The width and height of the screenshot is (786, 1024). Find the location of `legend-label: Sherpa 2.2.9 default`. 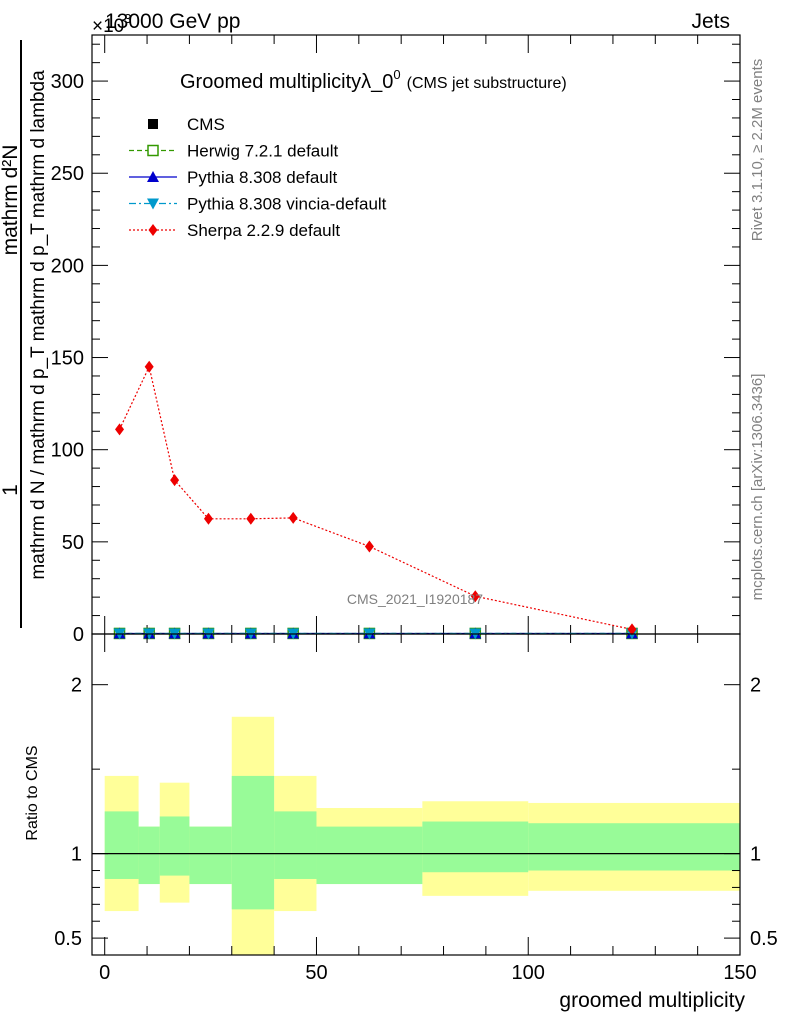

legend-label: Sherpa 2.2.9 default is located at coordinates (263, 230).